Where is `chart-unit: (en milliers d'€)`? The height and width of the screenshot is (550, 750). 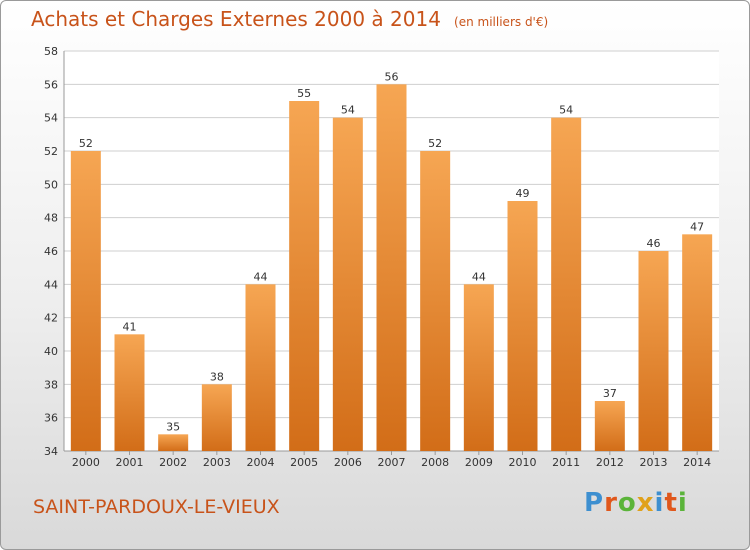
chart-unit: (en milliers d'€) is located at coordinates (501, 22).